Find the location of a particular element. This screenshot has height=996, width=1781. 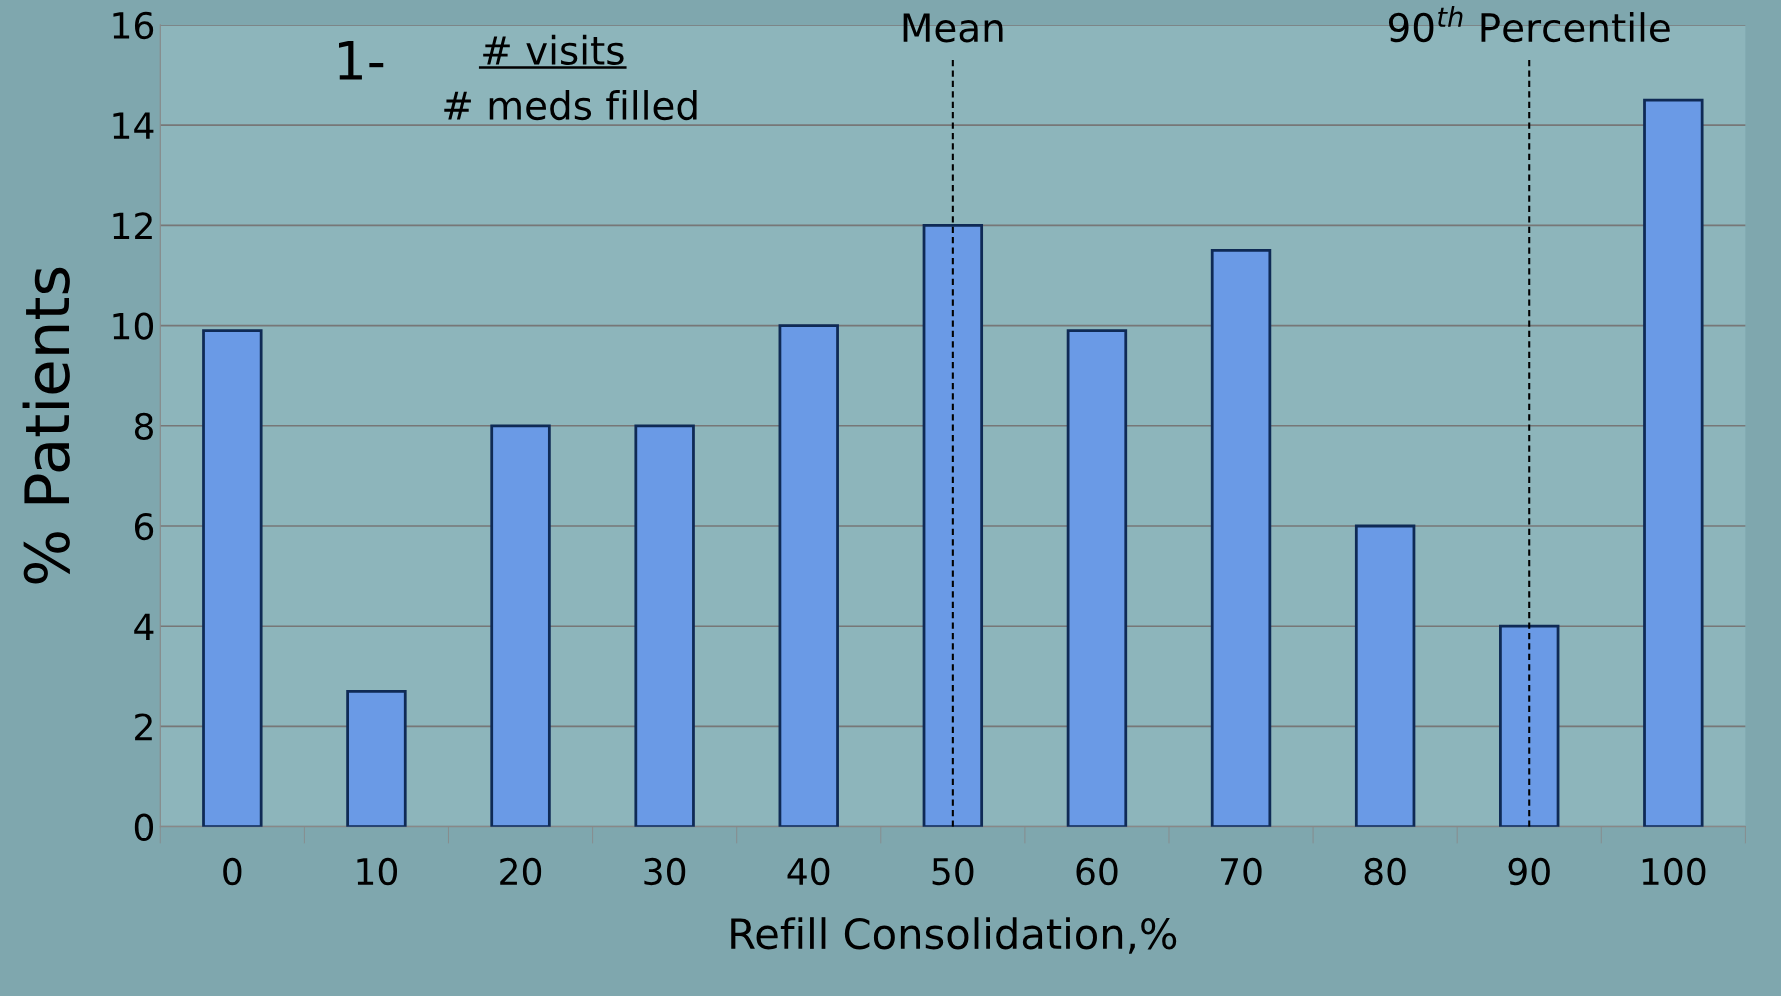

x-axis-title: Refill Consolidation,% is located at coordinates (954, 935).